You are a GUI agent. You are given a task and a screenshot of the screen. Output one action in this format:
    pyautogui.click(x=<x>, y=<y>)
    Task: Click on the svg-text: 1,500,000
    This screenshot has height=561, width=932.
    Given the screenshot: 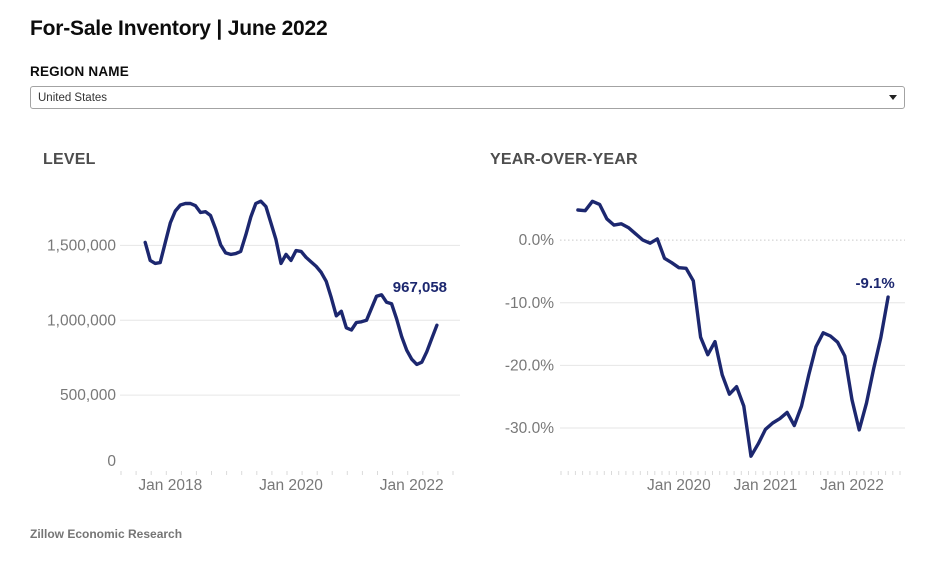 What is the action you would take?
    pyautogui.click(x=81, y=245)
    